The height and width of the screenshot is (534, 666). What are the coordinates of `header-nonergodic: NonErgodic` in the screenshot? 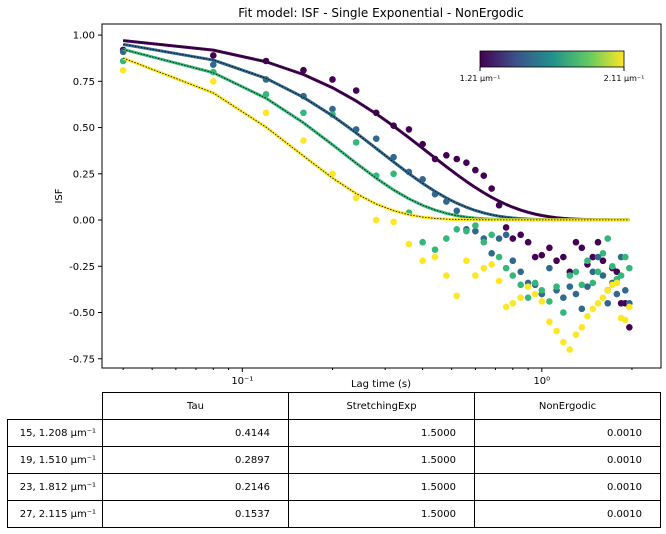 It's located at (567, 406).